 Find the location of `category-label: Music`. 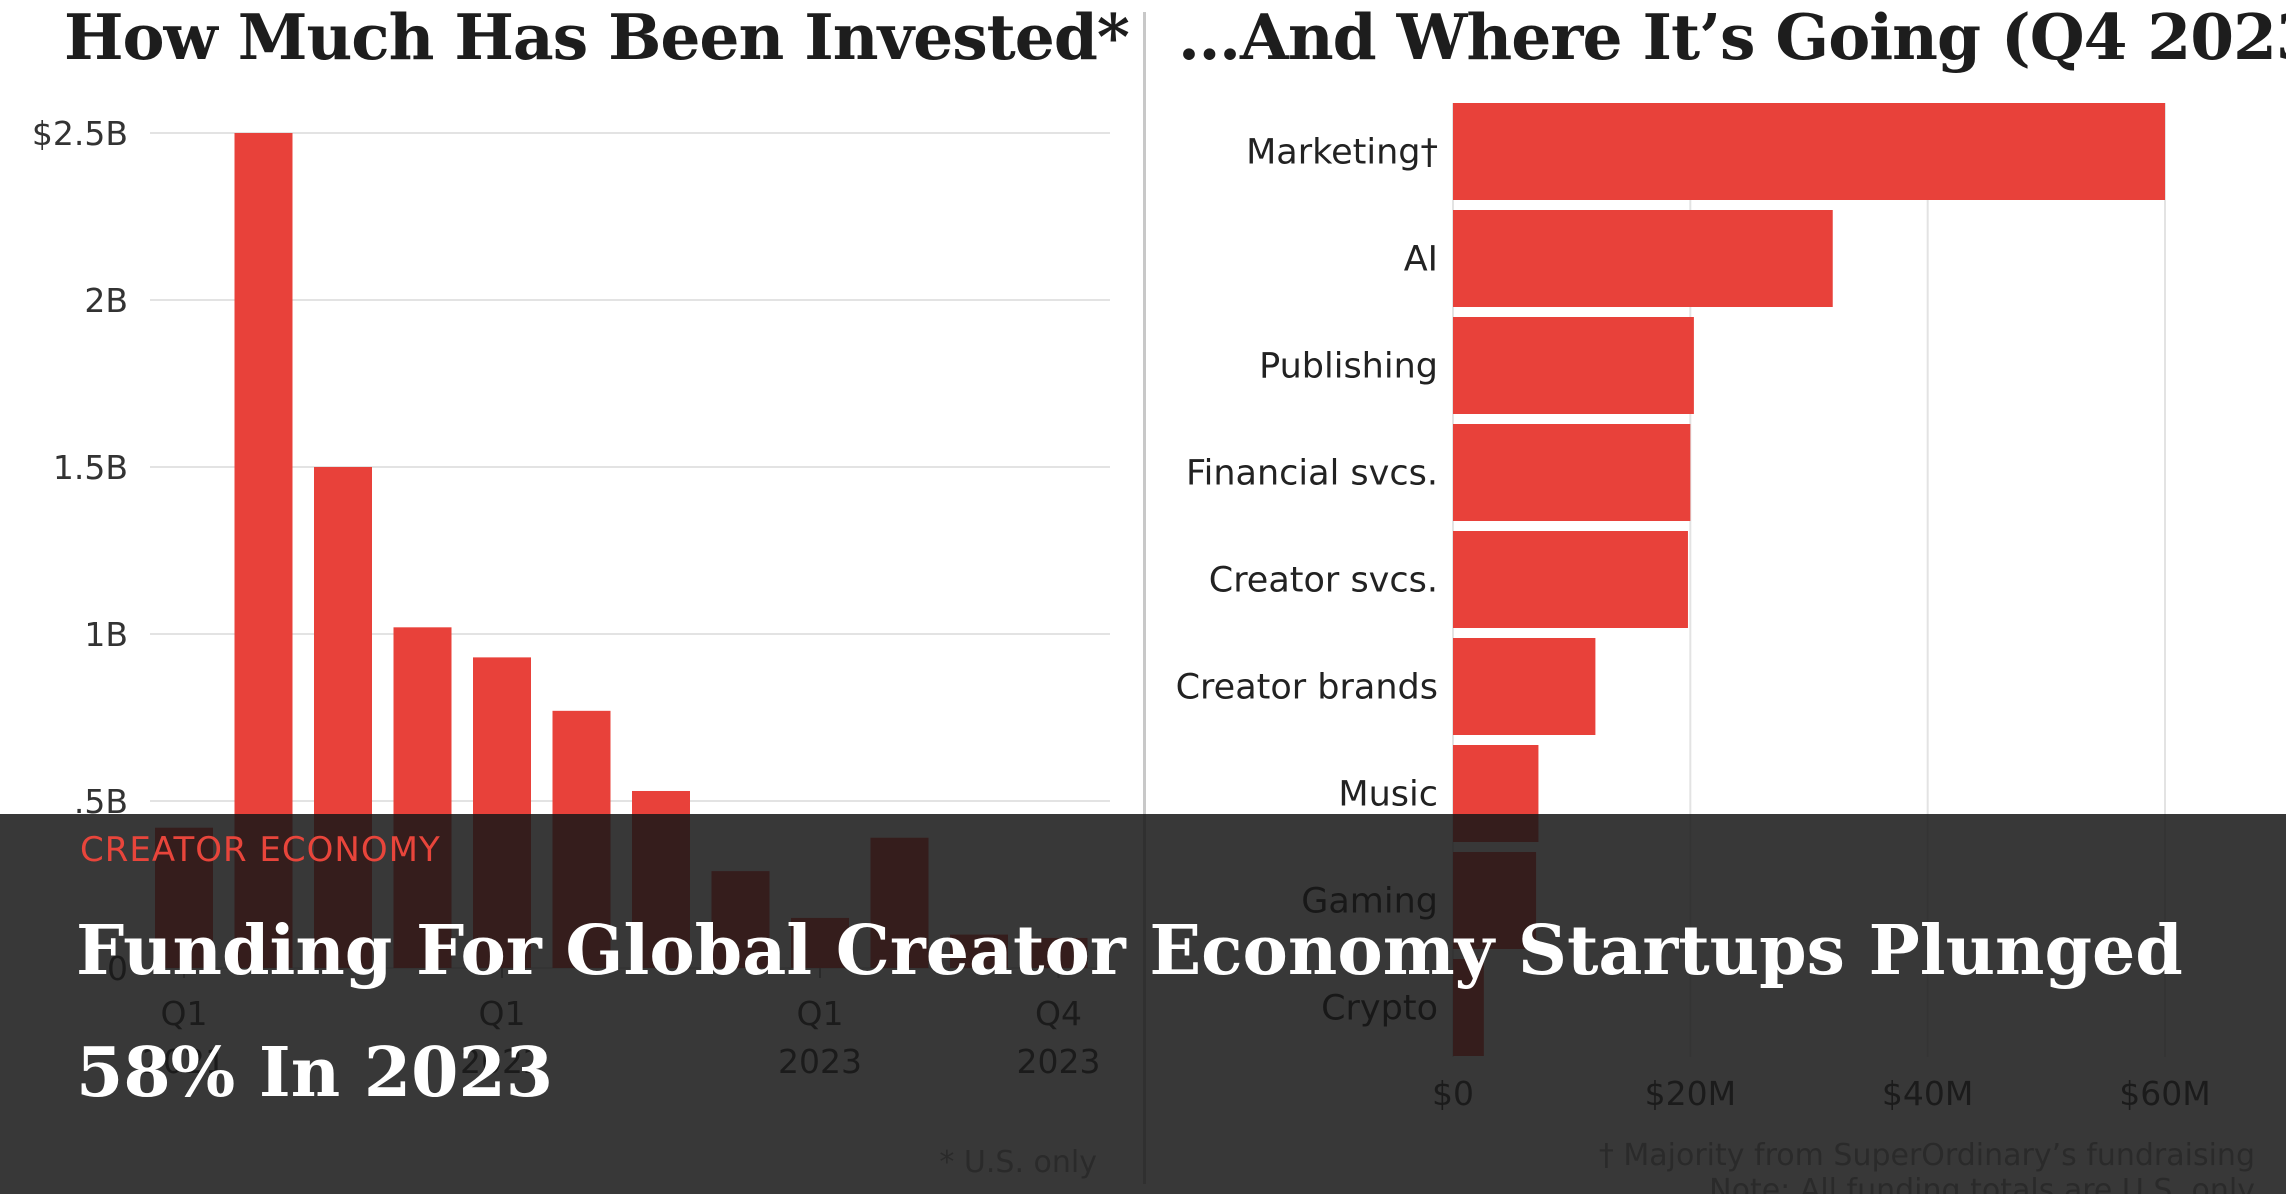

category-label: Music is located at coordinates (1388, 795).